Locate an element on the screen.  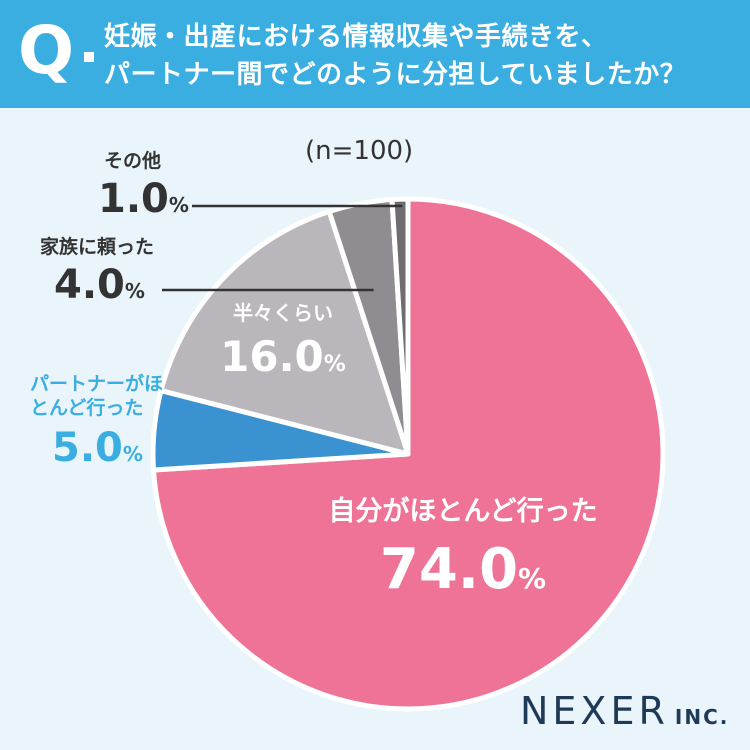
question-mark: Q is located at coordinates (46, 50).